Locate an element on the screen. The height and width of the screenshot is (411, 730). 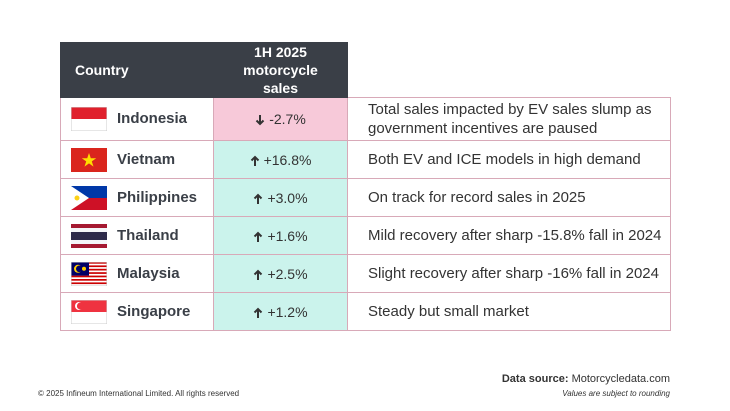
change-cell: +2.5% is located at coordinates (280, 273).